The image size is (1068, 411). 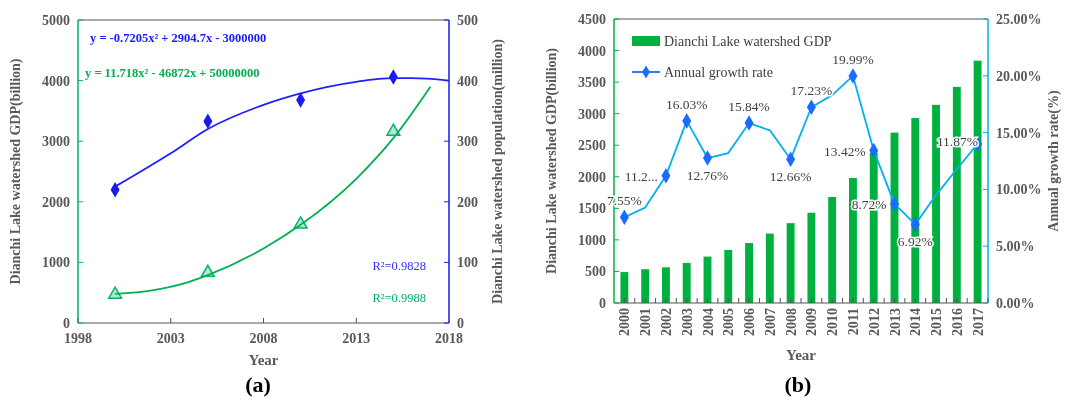 What do you see at coordinates (1019, 190) in the screenshot?
I see `y2-tick-label: 10.00%` at bounding box center [1019, 190].